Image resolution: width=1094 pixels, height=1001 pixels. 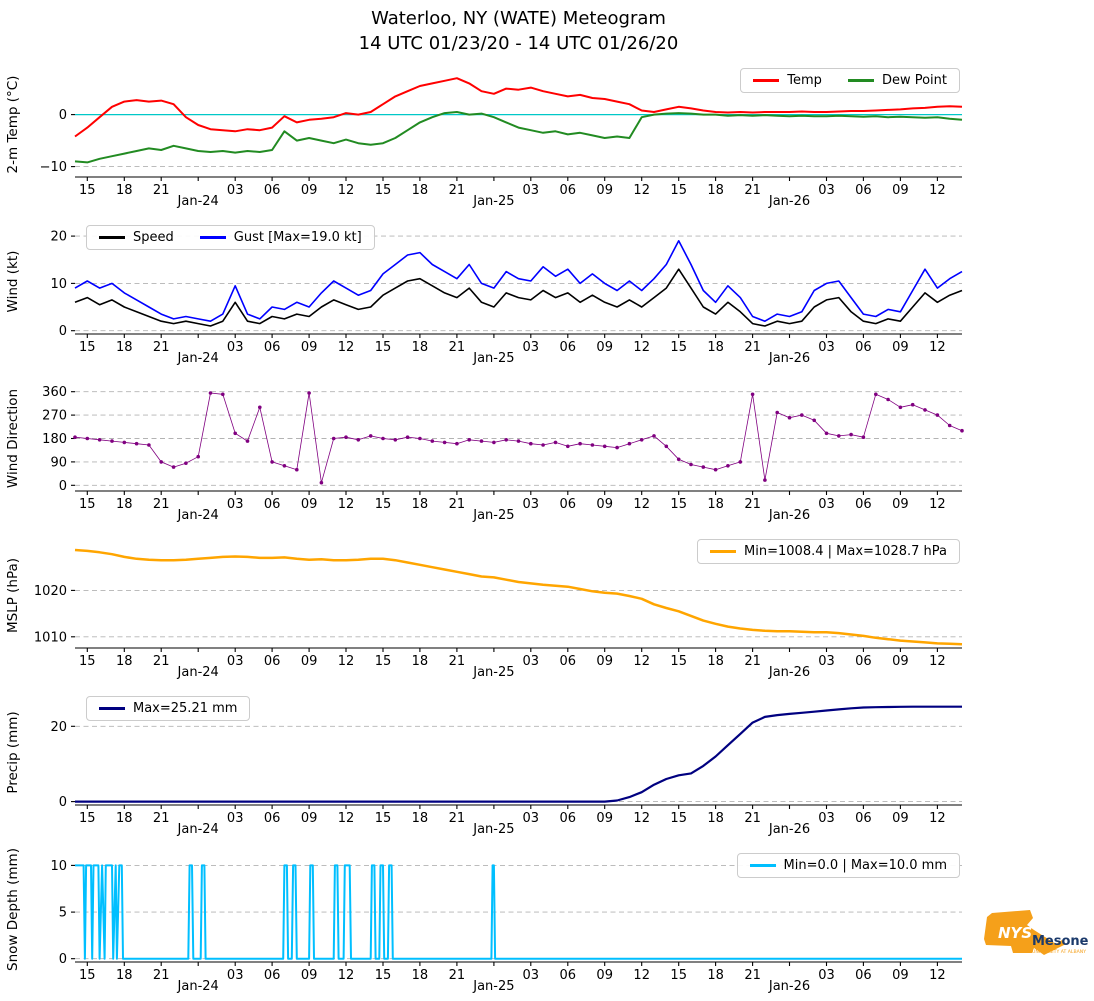 I want to click on legend-item-dew-point: Dew Point, so click(x=897, y=80).